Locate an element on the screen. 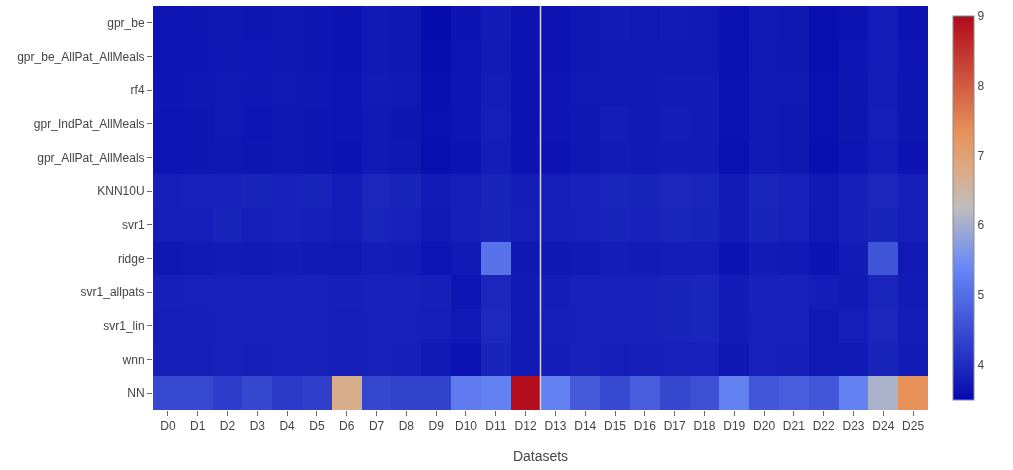  color-bar-label: 8 is located at coordinates (981, 85).